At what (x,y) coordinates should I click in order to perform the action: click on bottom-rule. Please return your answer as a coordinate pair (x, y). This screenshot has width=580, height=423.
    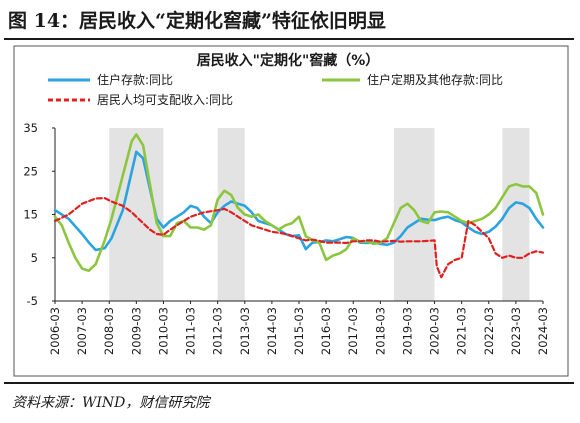
    Looking at the image, I should click on (289, 383).